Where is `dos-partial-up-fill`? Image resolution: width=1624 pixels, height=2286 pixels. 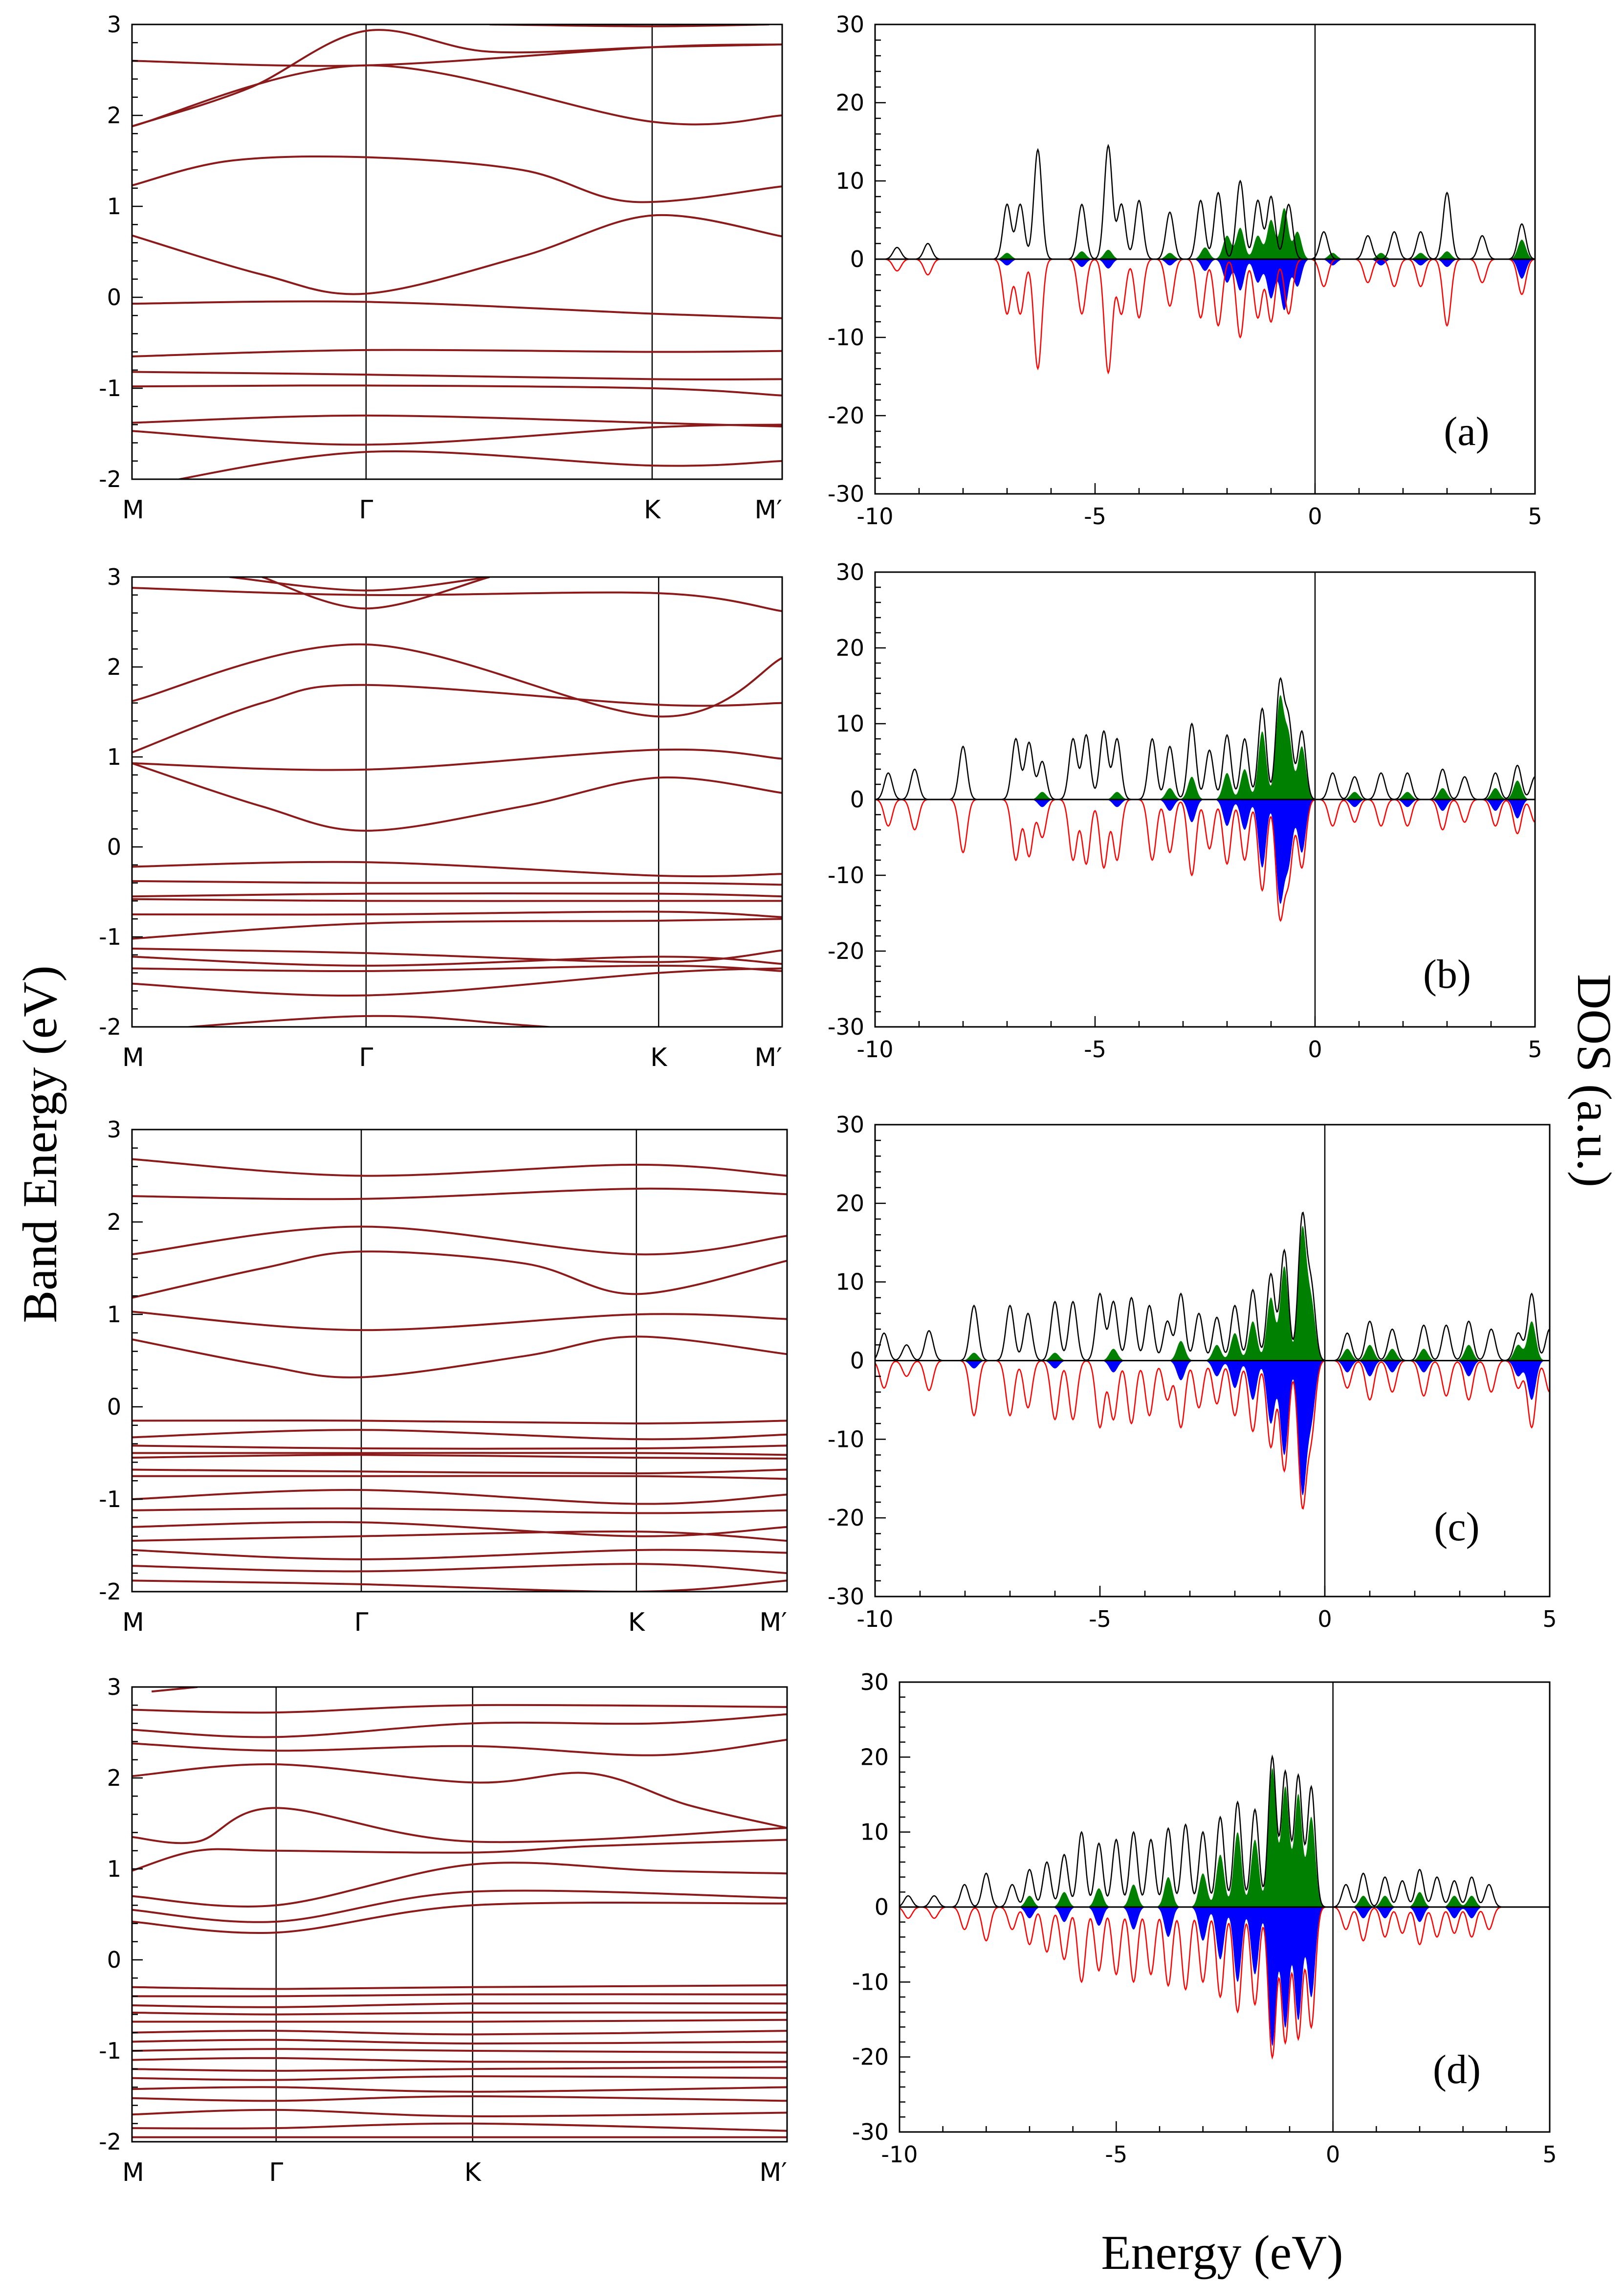 dos-partial-up-fill is located at coordinates (1205, 233).